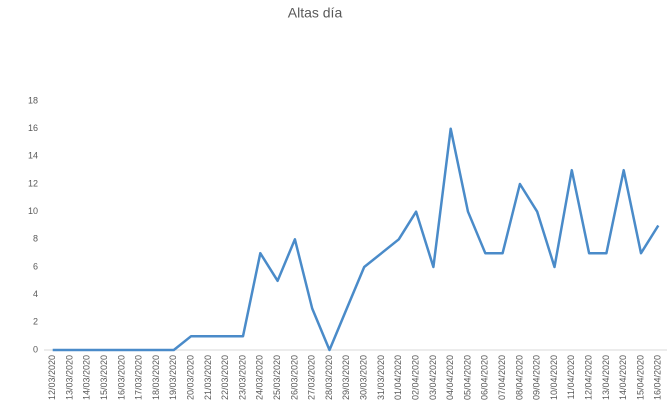 This screenshot has height=410, width=670. Describe the element at coordinates (398, 377) in the screenshot. I see `x-tick-label: 01/04/2020` at that location.